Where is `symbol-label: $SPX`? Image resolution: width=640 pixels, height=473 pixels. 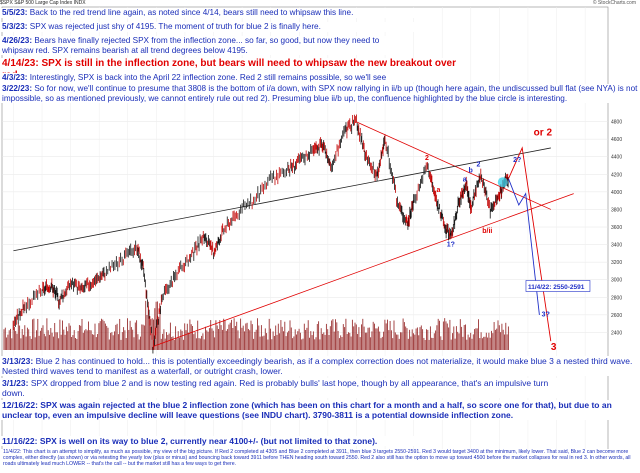 symbol-label: $SPX is located at coordinates (6, 3).